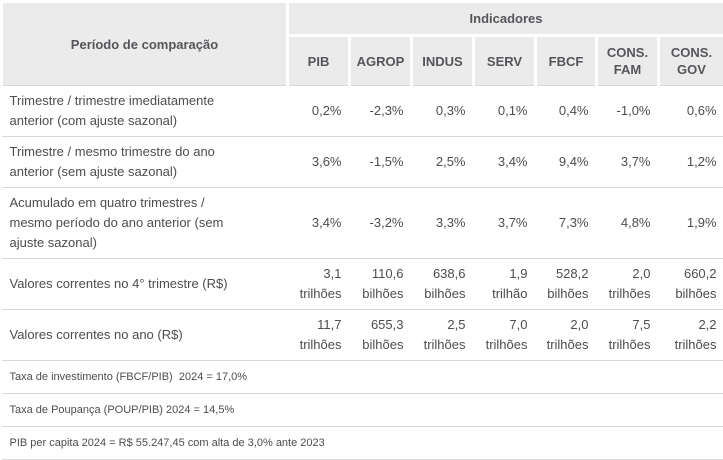 This screenshot has height=460, width=723. Describe the element at coordinates (505, 284) in the screenshot. I see `value-cell: 1,9 trilhão` at that location.